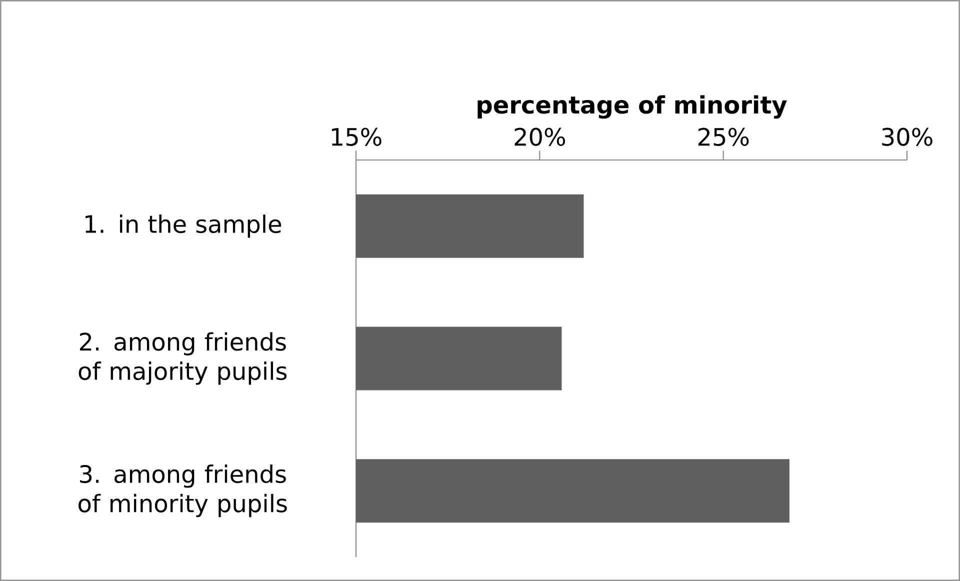  What do you see at coordinates (184, 226) in the screenshot?
I see `y-tick-label: 1. in the sample` at bounding box center [184, 226].